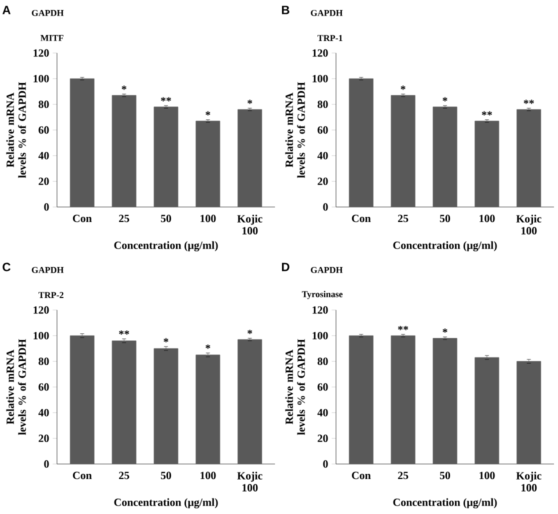 The height and width of the screenshot is (514, 558). What do you see at coordinates (52, 38) in the screenshot?
I see `text: MITF` at bounding box center [52, 38].